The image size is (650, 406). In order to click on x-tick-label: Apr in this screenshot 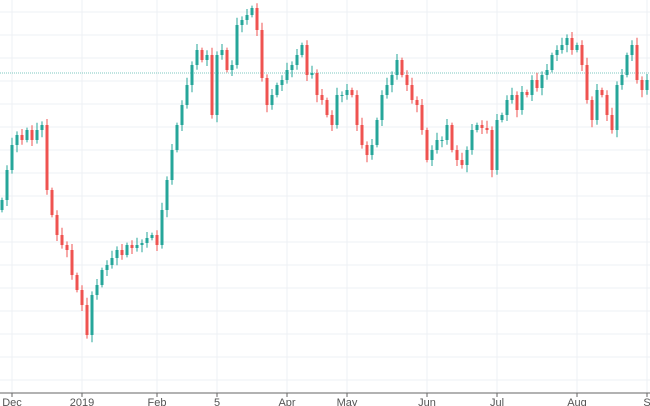, I will do `click(286, 401)`.